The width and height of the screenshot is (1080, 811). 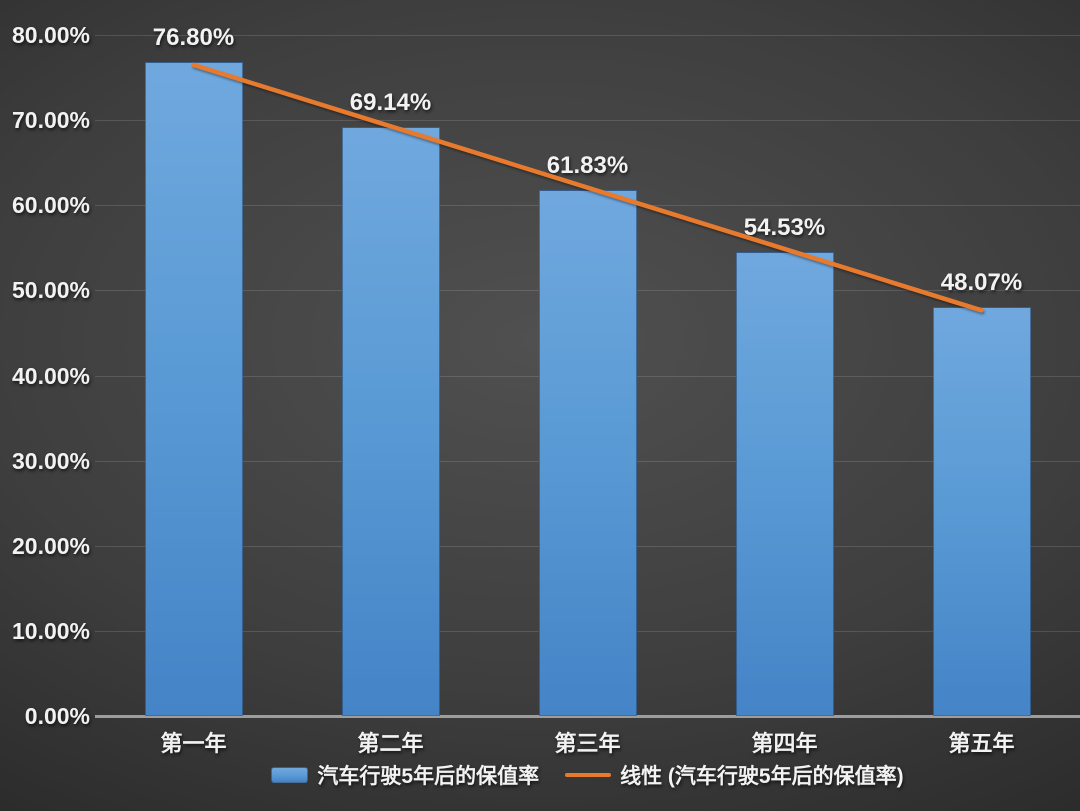 What do you see at coordinates (290, 775) in the screenshot?
I see `legend-bar-swatch-icon` at bounding box center [290, 775].